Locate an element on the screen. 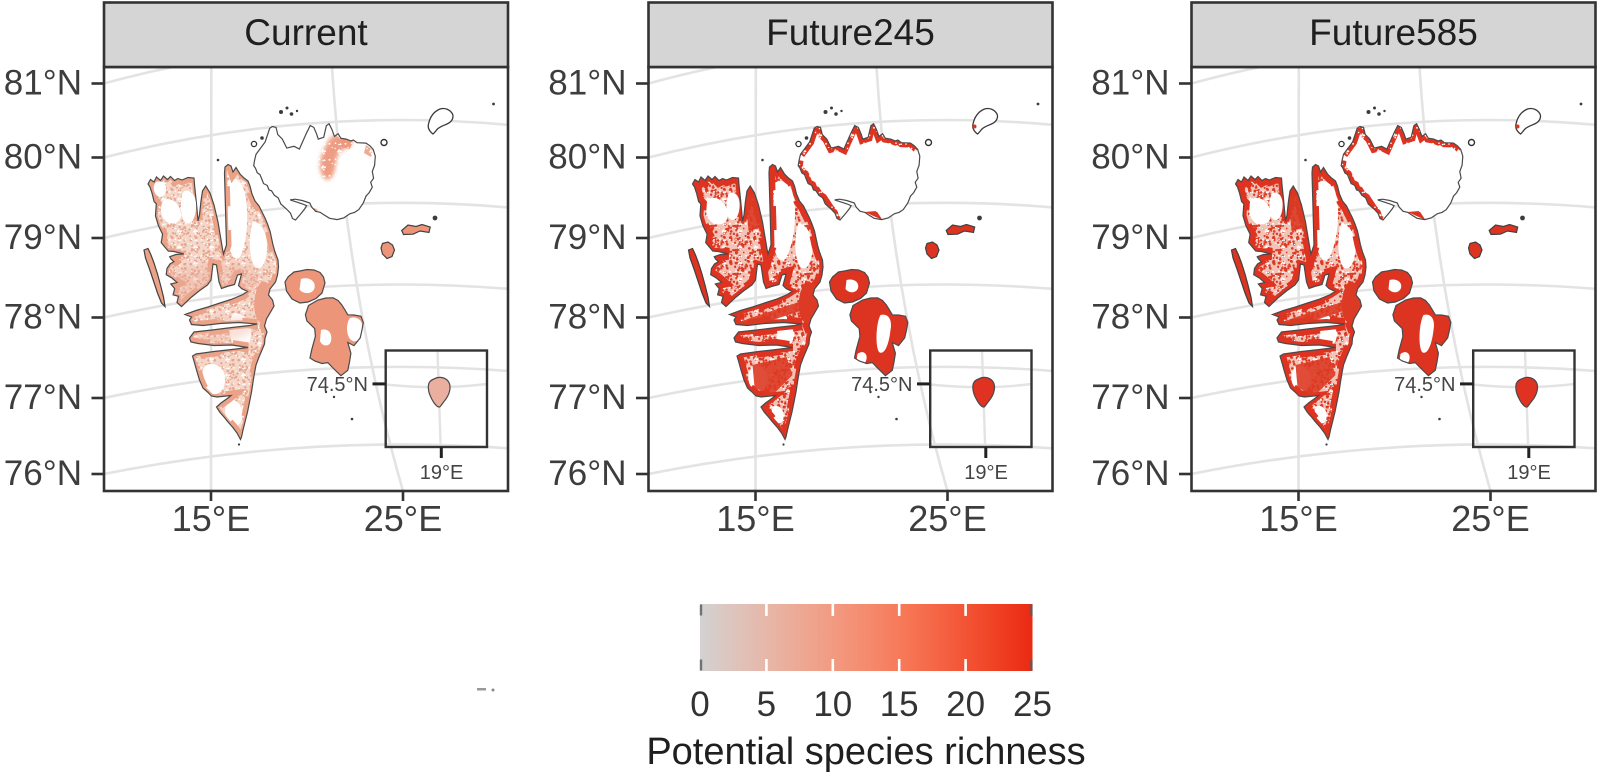 The height and width of the screenshot is (778, 1600). svg-text: Current is located at coordinates (306, 32).